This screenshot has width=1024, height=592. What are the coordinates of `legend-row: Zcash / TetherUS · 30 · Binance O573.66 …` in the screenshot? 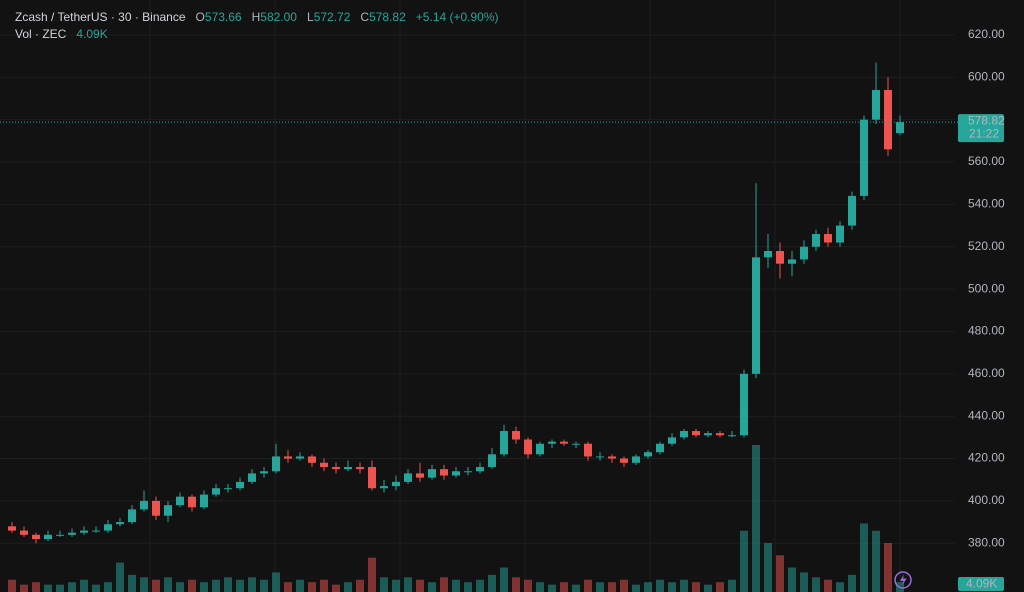 It's located at (257, 17).